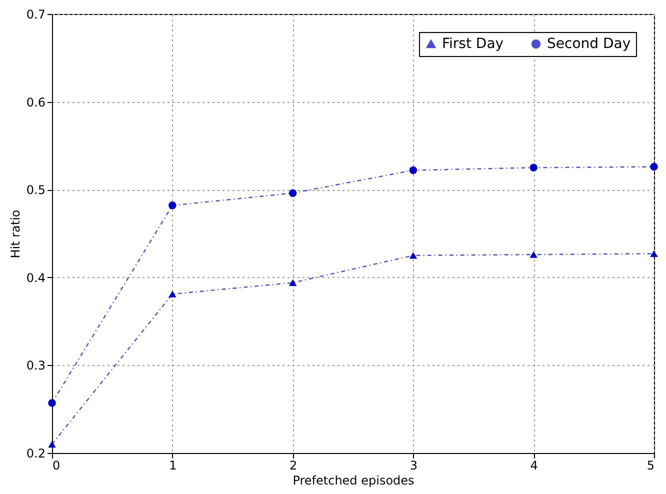  I want to click on y-tick-label: 0.3, so click(36, 365).